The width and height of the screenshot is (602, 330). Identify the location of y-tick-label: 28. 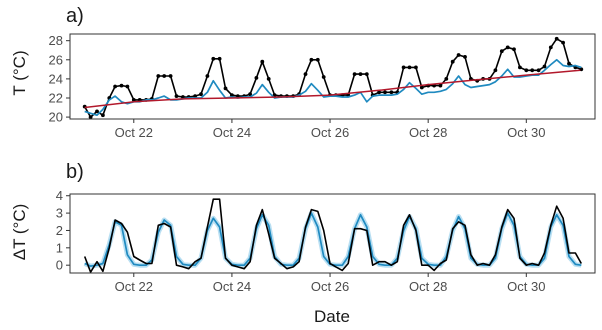
(56, 40).